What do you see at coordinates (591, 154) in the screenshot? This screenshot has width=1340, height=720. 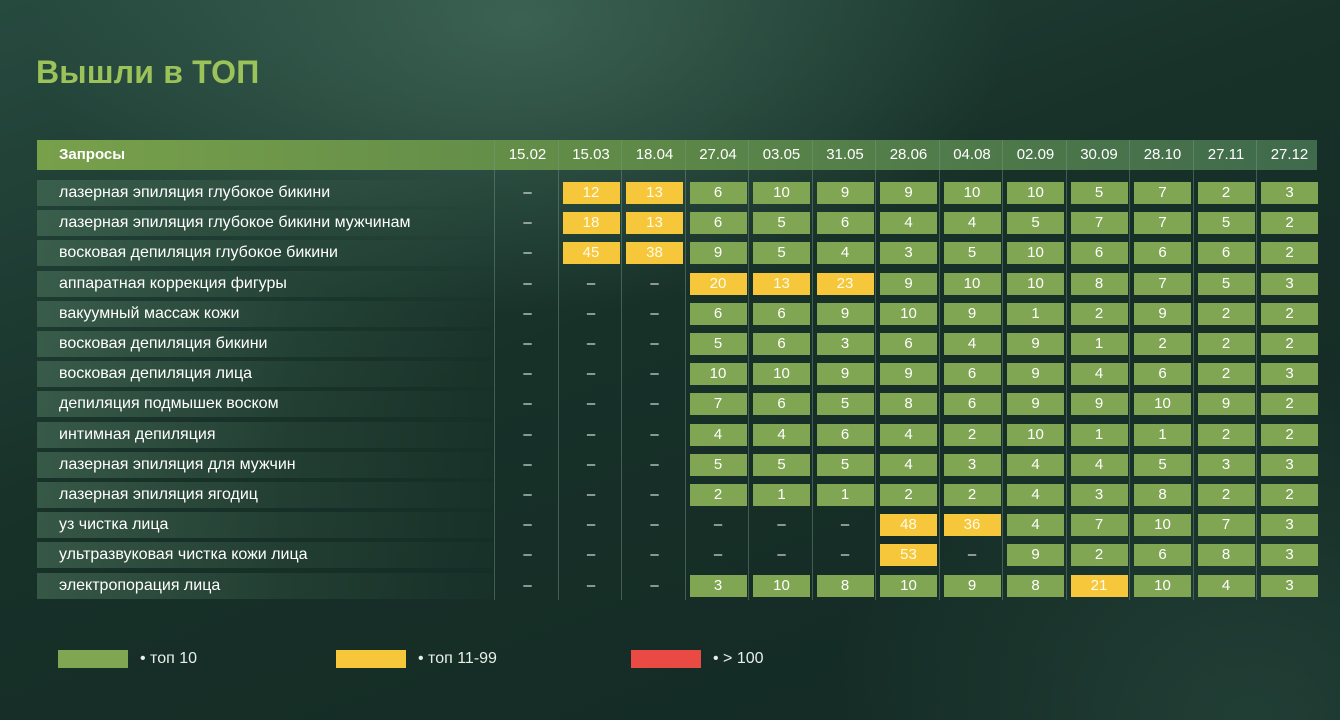 I see `header-date: 15.03` at bounding box center [591, 154].